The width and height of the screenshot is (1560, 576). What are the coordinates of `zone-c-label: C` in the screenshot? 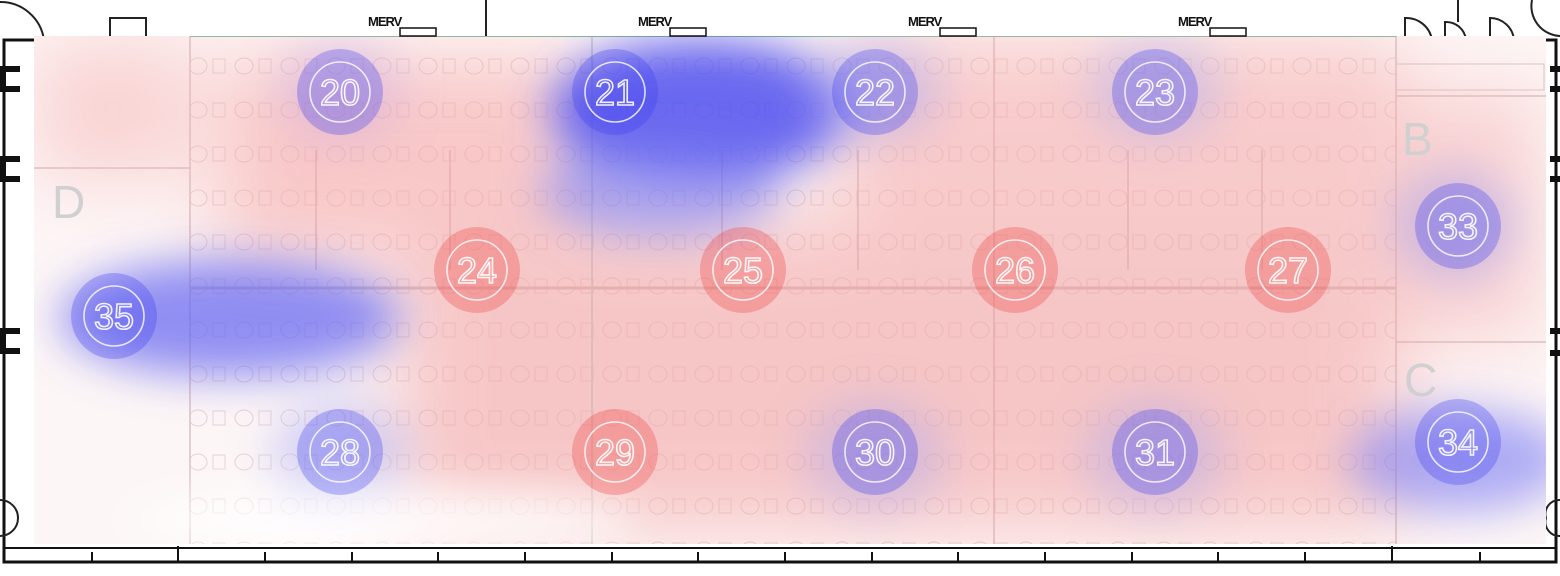 It's located at (1420, 380).